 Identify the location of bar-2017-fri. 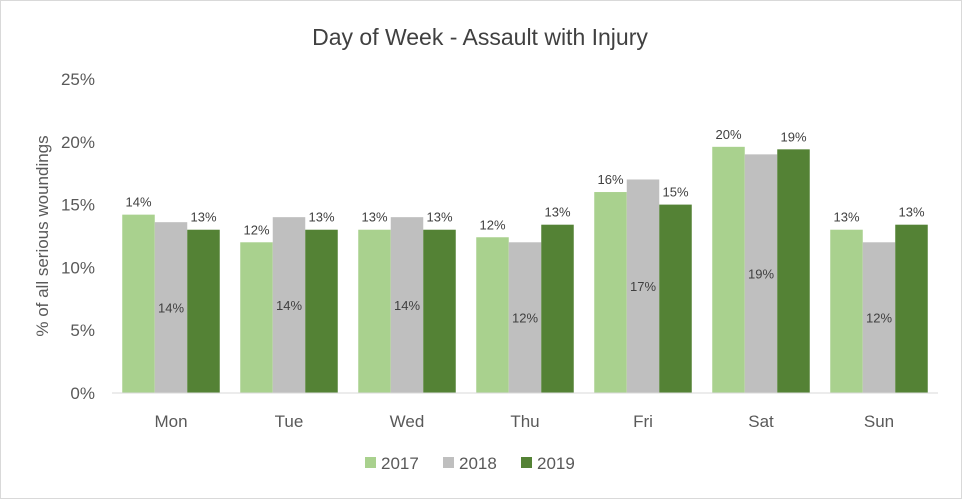
(610, 292).